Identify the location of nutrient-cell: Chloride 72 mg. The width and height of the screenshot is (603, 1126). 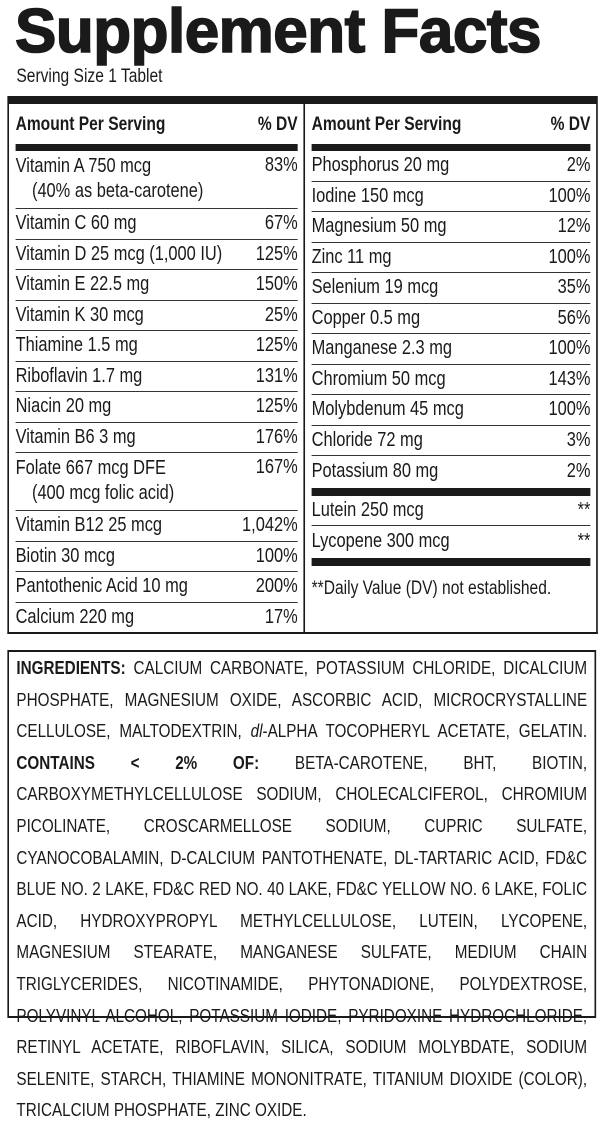
(367, 440).